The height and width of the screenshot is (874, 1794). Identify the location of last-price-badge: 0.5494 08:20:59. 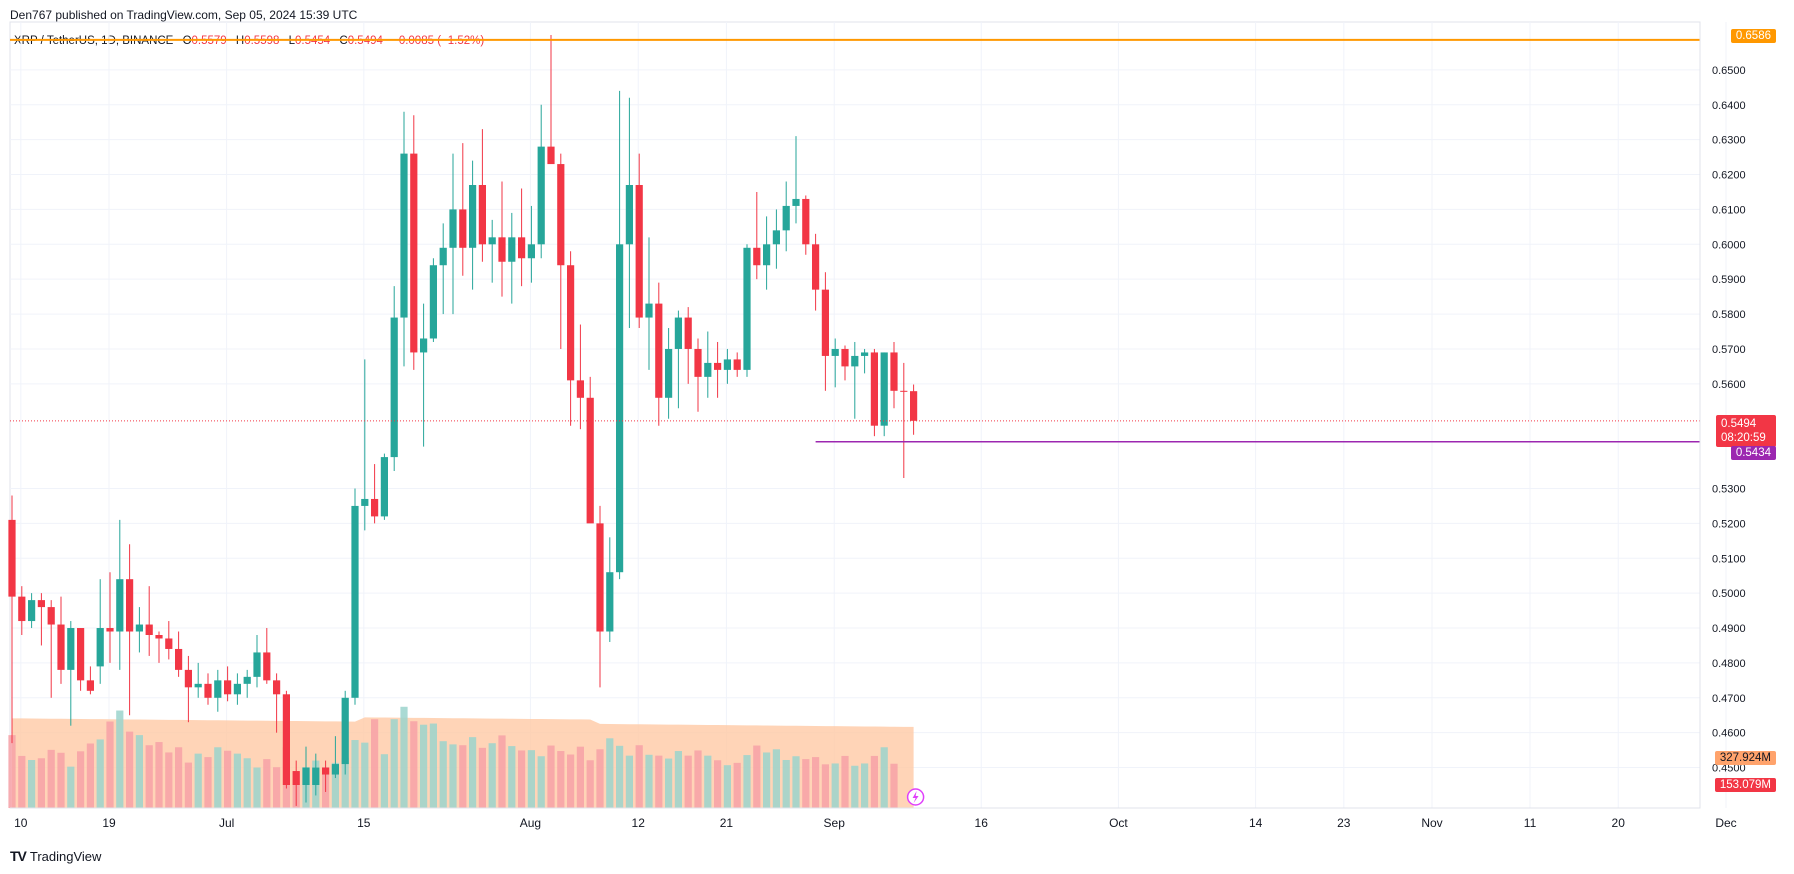
(1746, 431).